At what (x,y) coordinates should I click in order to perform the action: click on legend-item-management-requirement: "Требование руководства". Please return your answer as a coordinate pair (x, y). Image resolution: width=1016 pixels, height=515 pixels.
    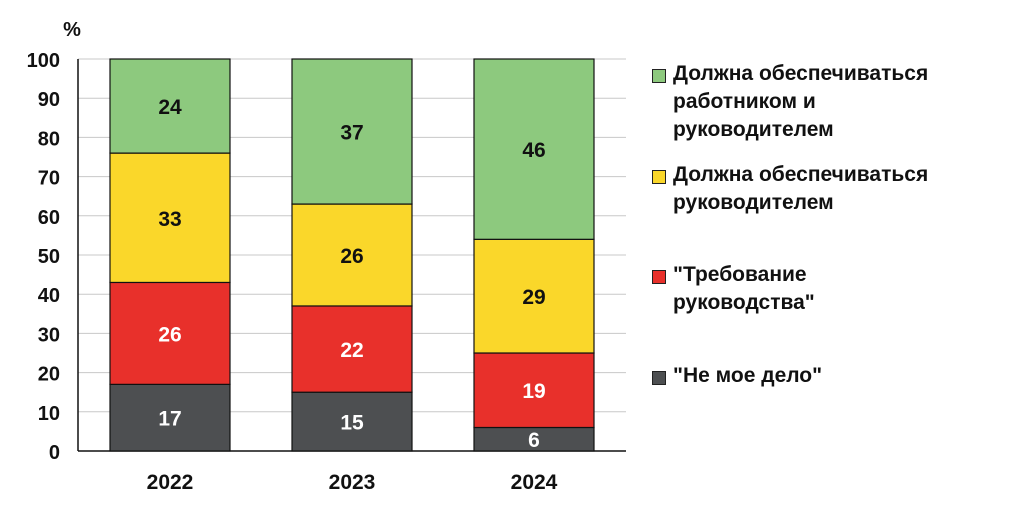
    Looking at the image, I should click on (733, 289).